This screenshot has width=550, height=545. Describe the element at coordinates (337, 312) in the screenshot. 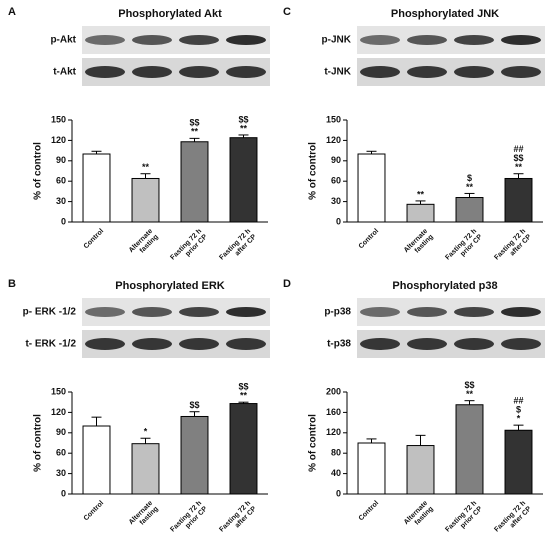

I see `blot-label: p-p38` at that location.